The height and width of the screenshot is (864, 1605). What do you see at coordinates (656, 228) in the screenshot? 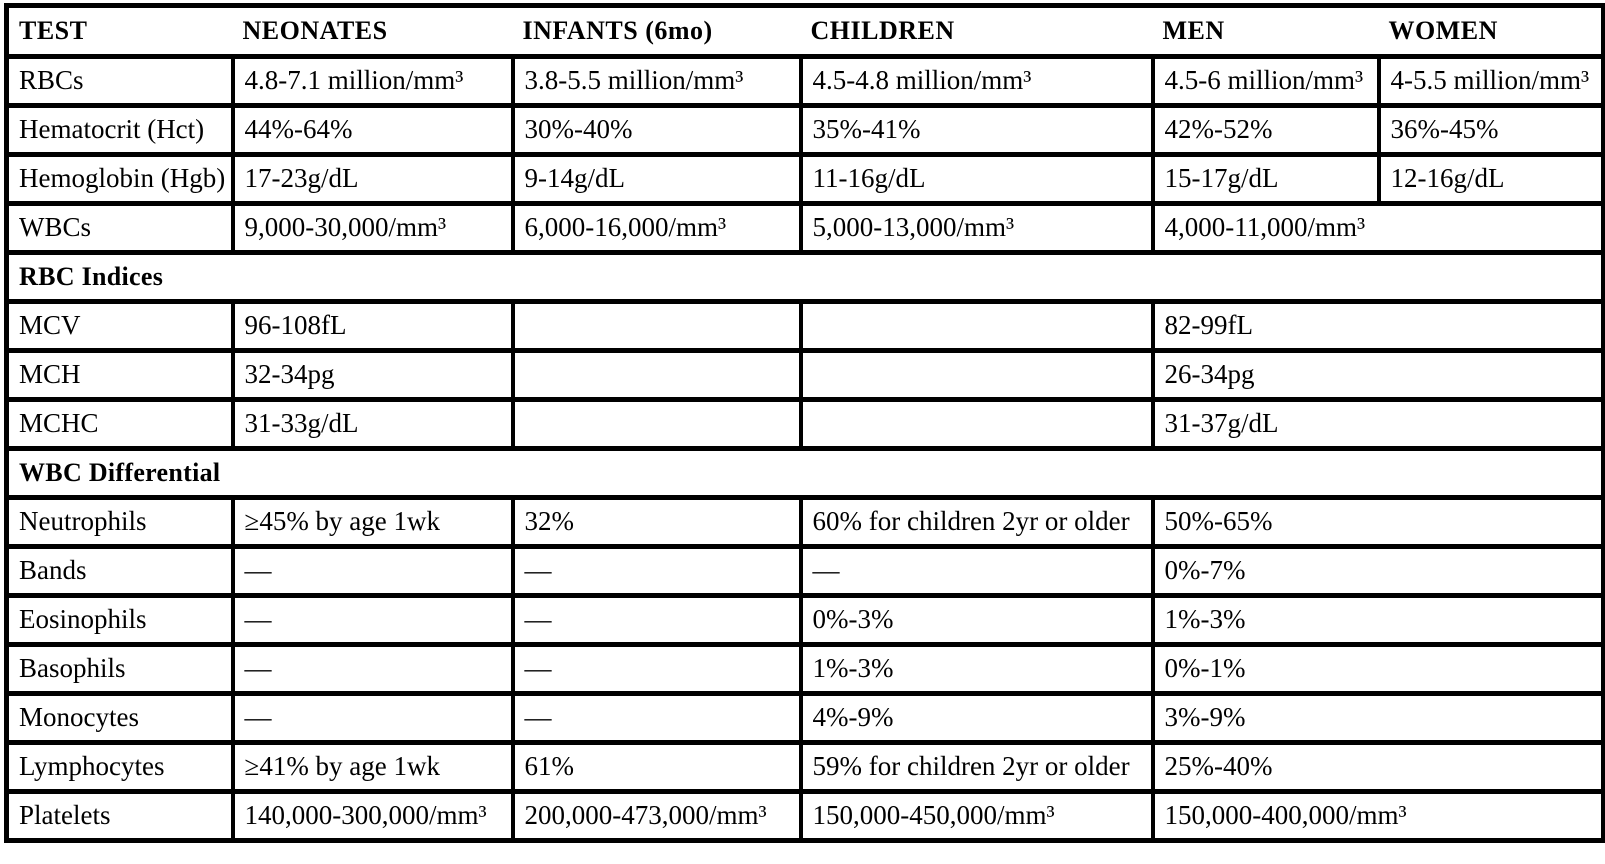
I see `table-cell: 6,000-16,000/mm³` at bounding box center [656, 228].